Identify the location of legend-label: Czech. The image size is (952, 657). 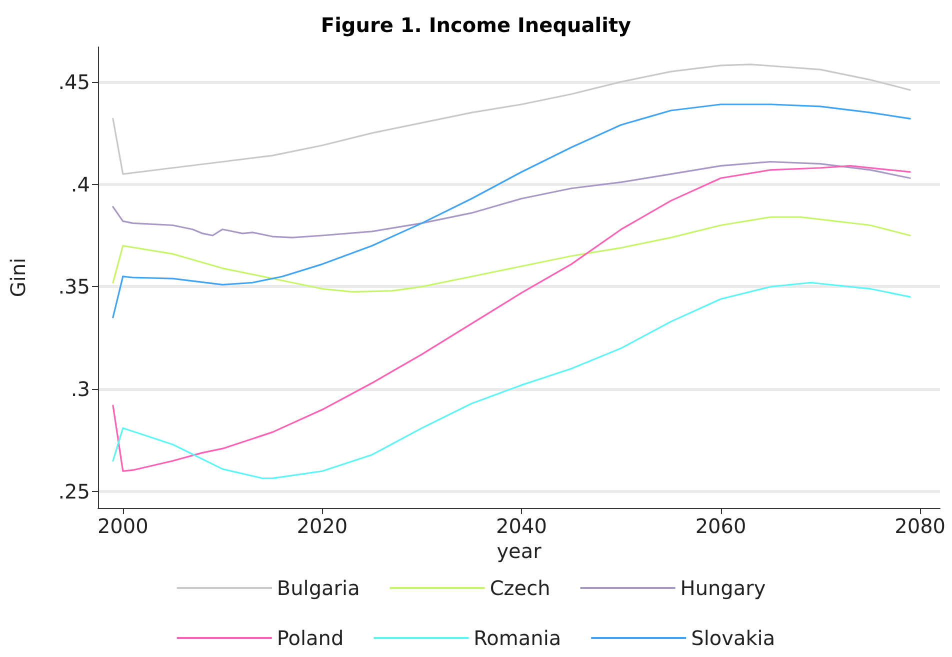
(520, 588).